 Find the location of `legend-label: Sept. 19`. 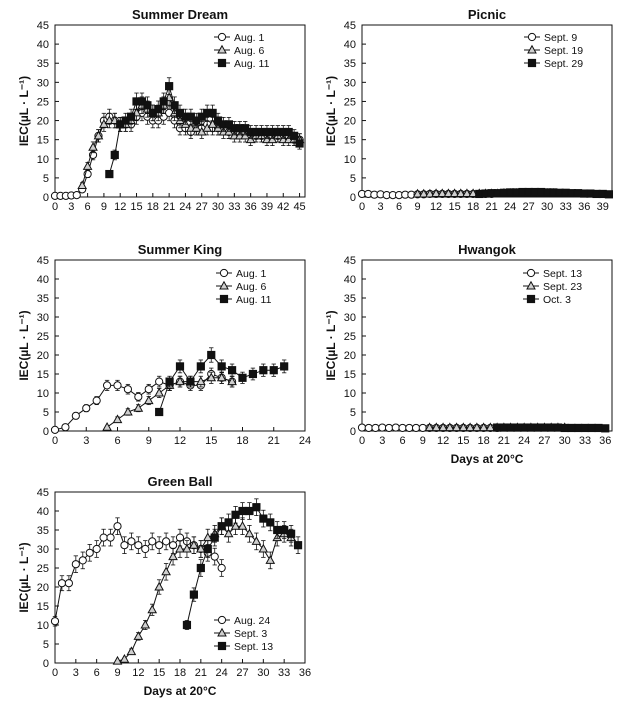

legend-label: Sept. 19 is located at coordinates (563, 51).